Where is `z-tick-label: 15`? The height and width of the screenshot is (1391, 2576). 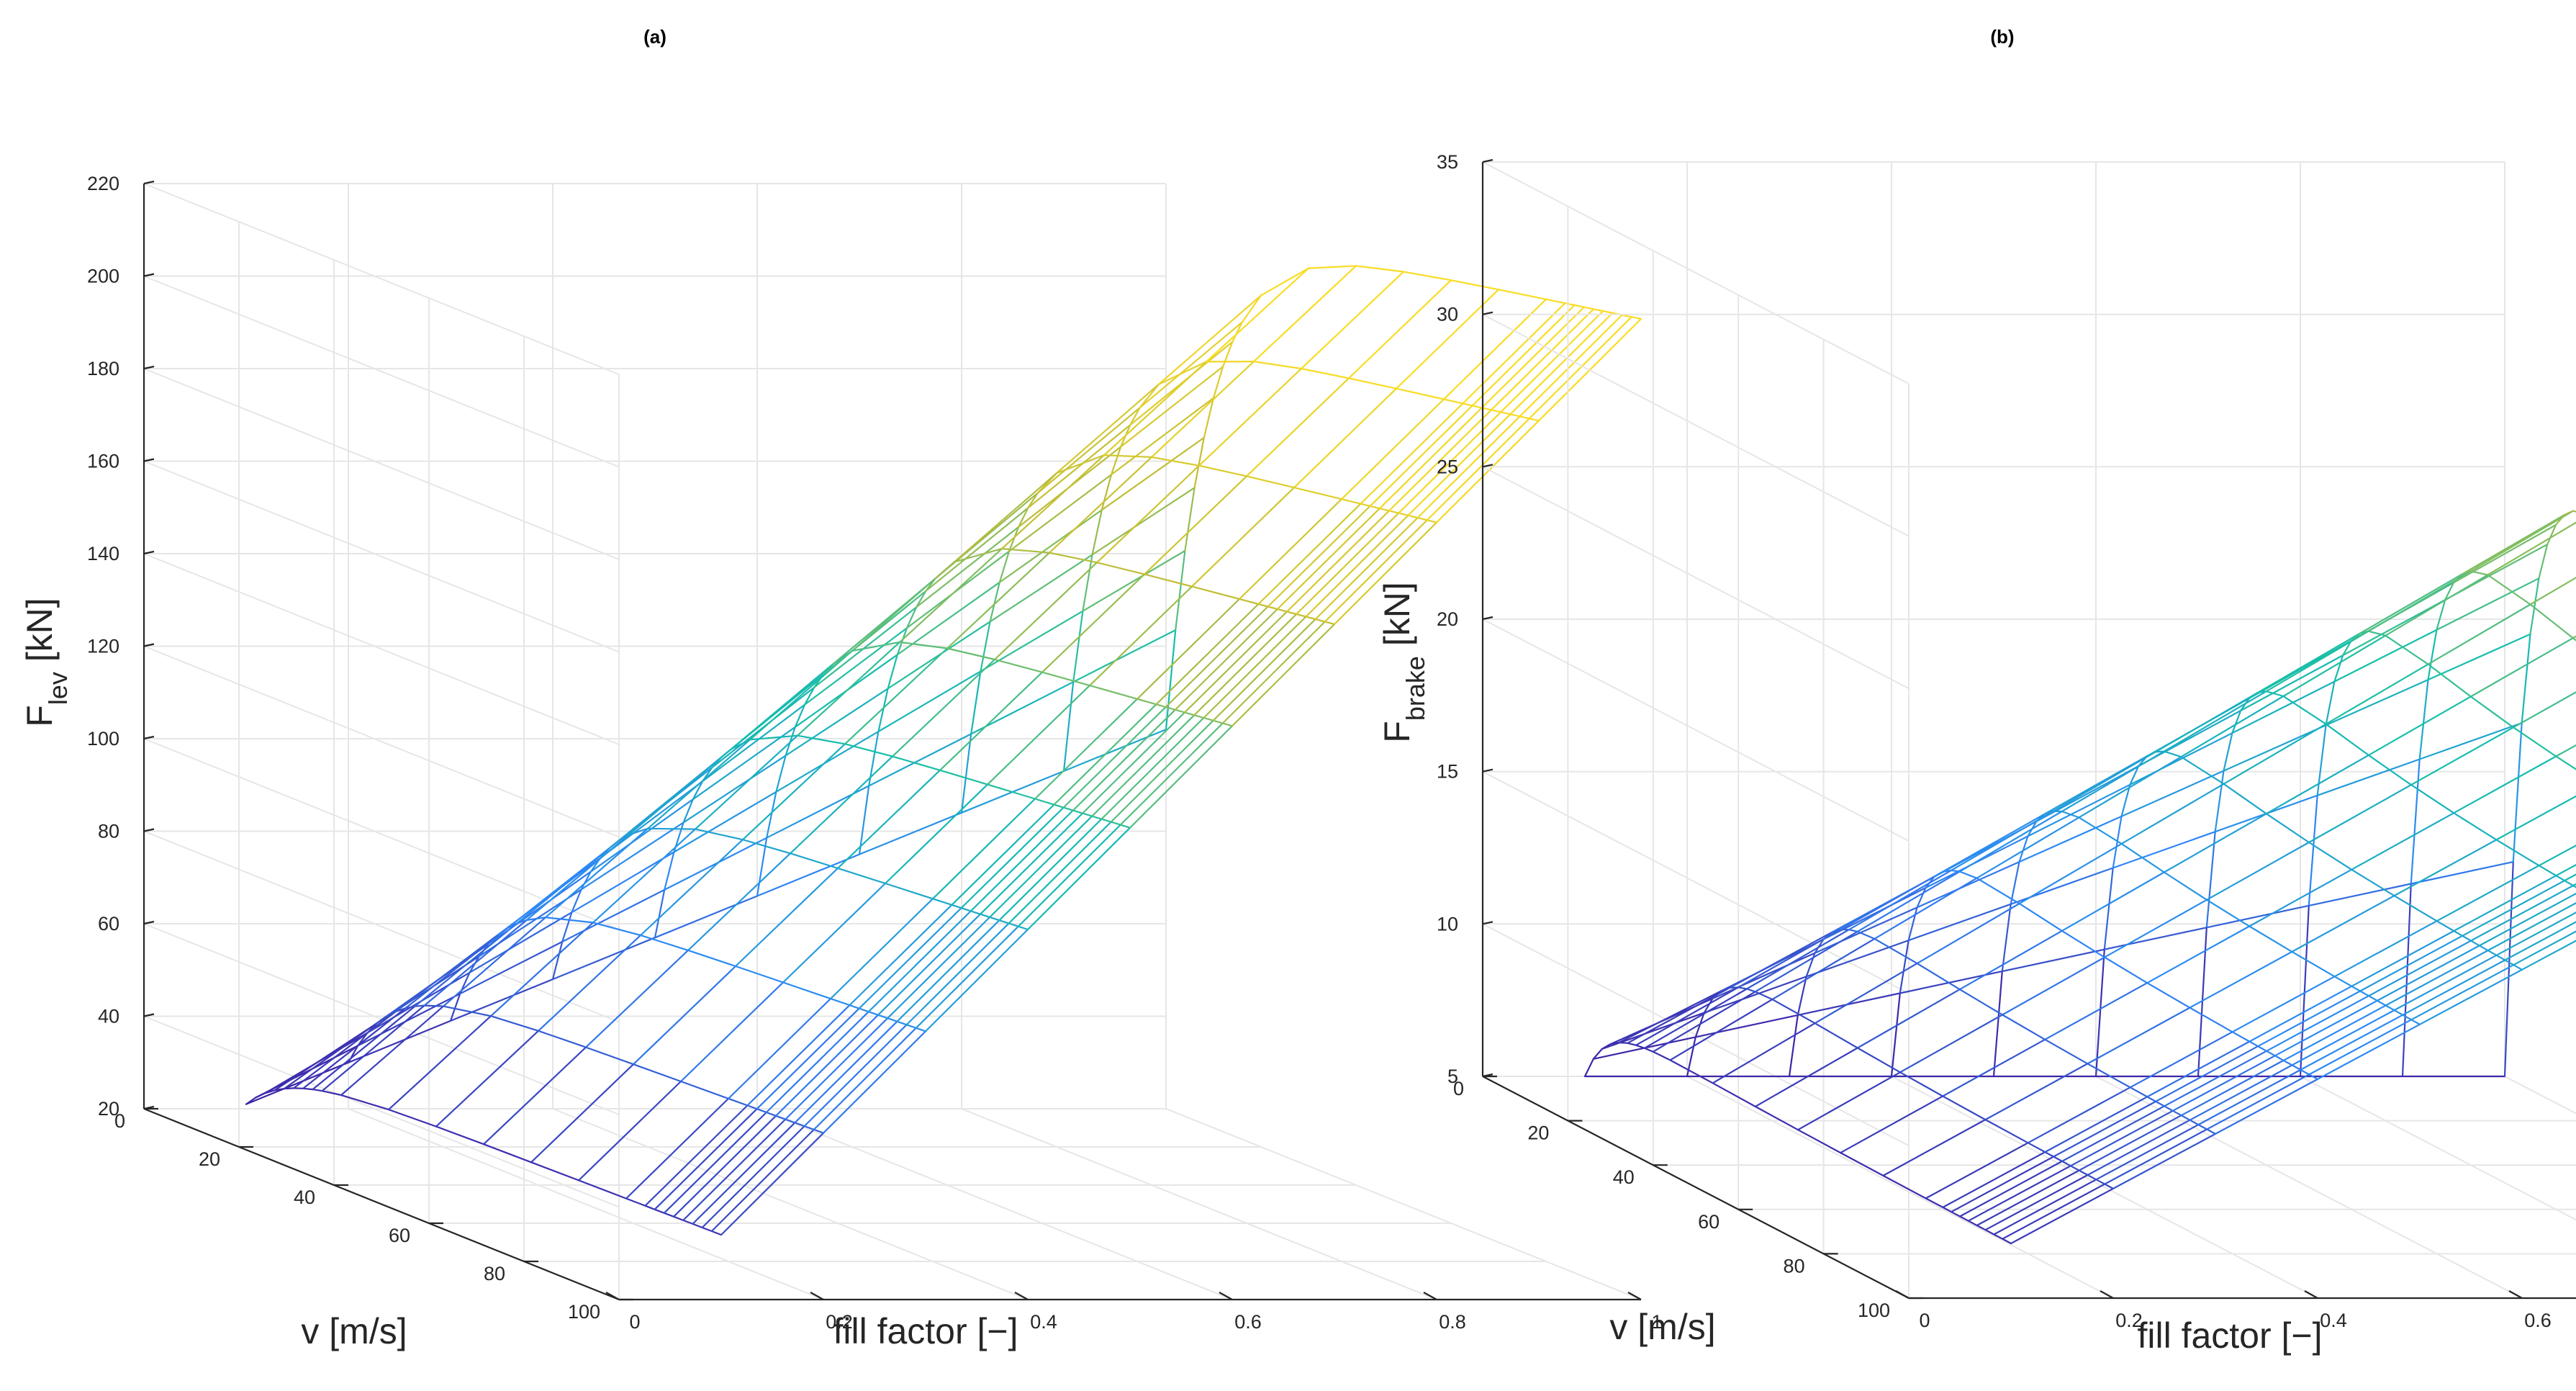
z-tick-label: 15 is located at coordinates (1448, 772).